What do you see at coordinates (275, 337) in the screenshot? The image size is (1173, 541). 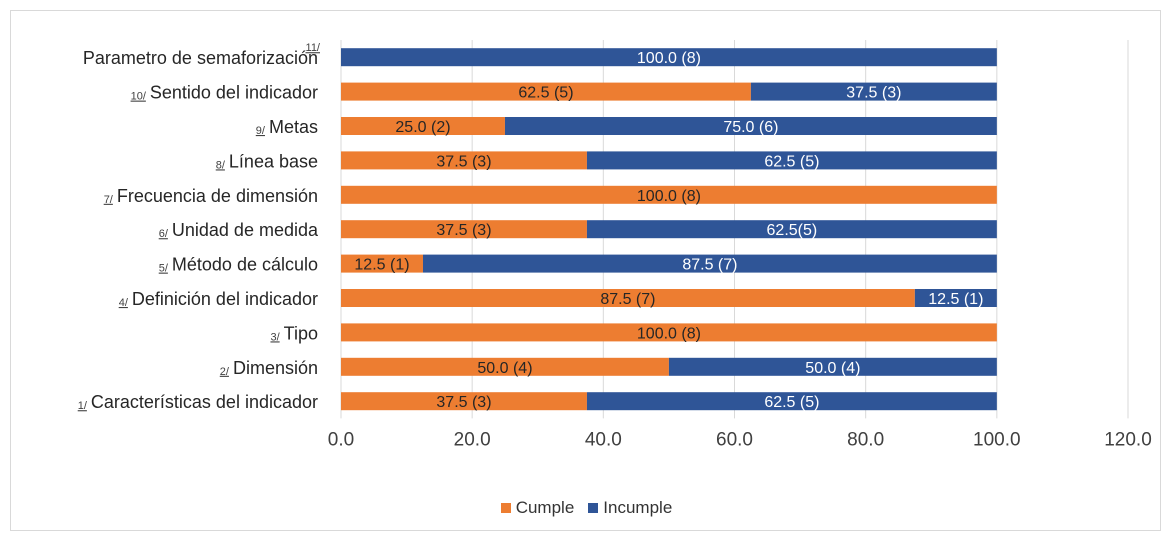 I see `category-note: 3/` at bounding box center [275, 337].